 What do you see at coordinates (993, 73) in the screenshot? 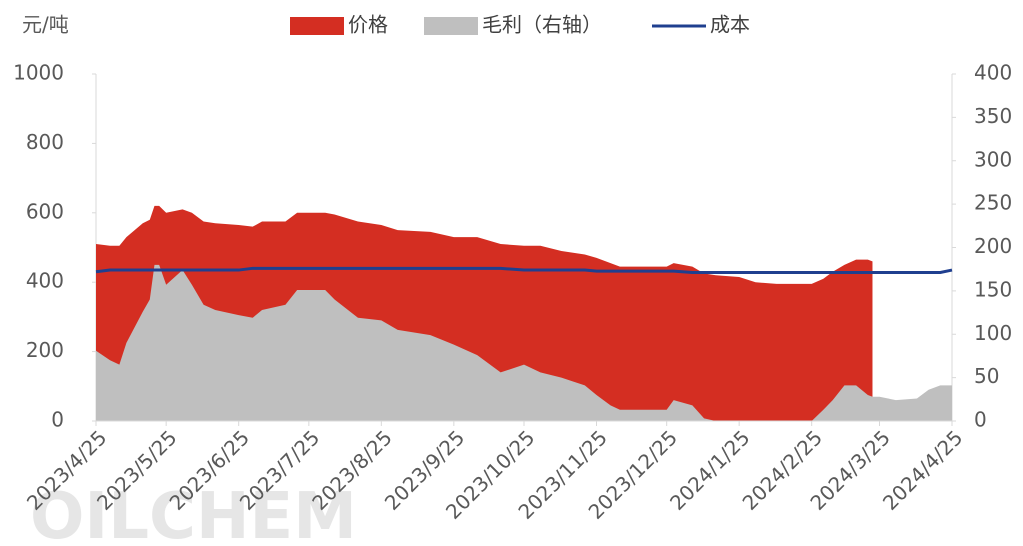
I see `y2-tick-label: 400` at bounding box center [993, 73].